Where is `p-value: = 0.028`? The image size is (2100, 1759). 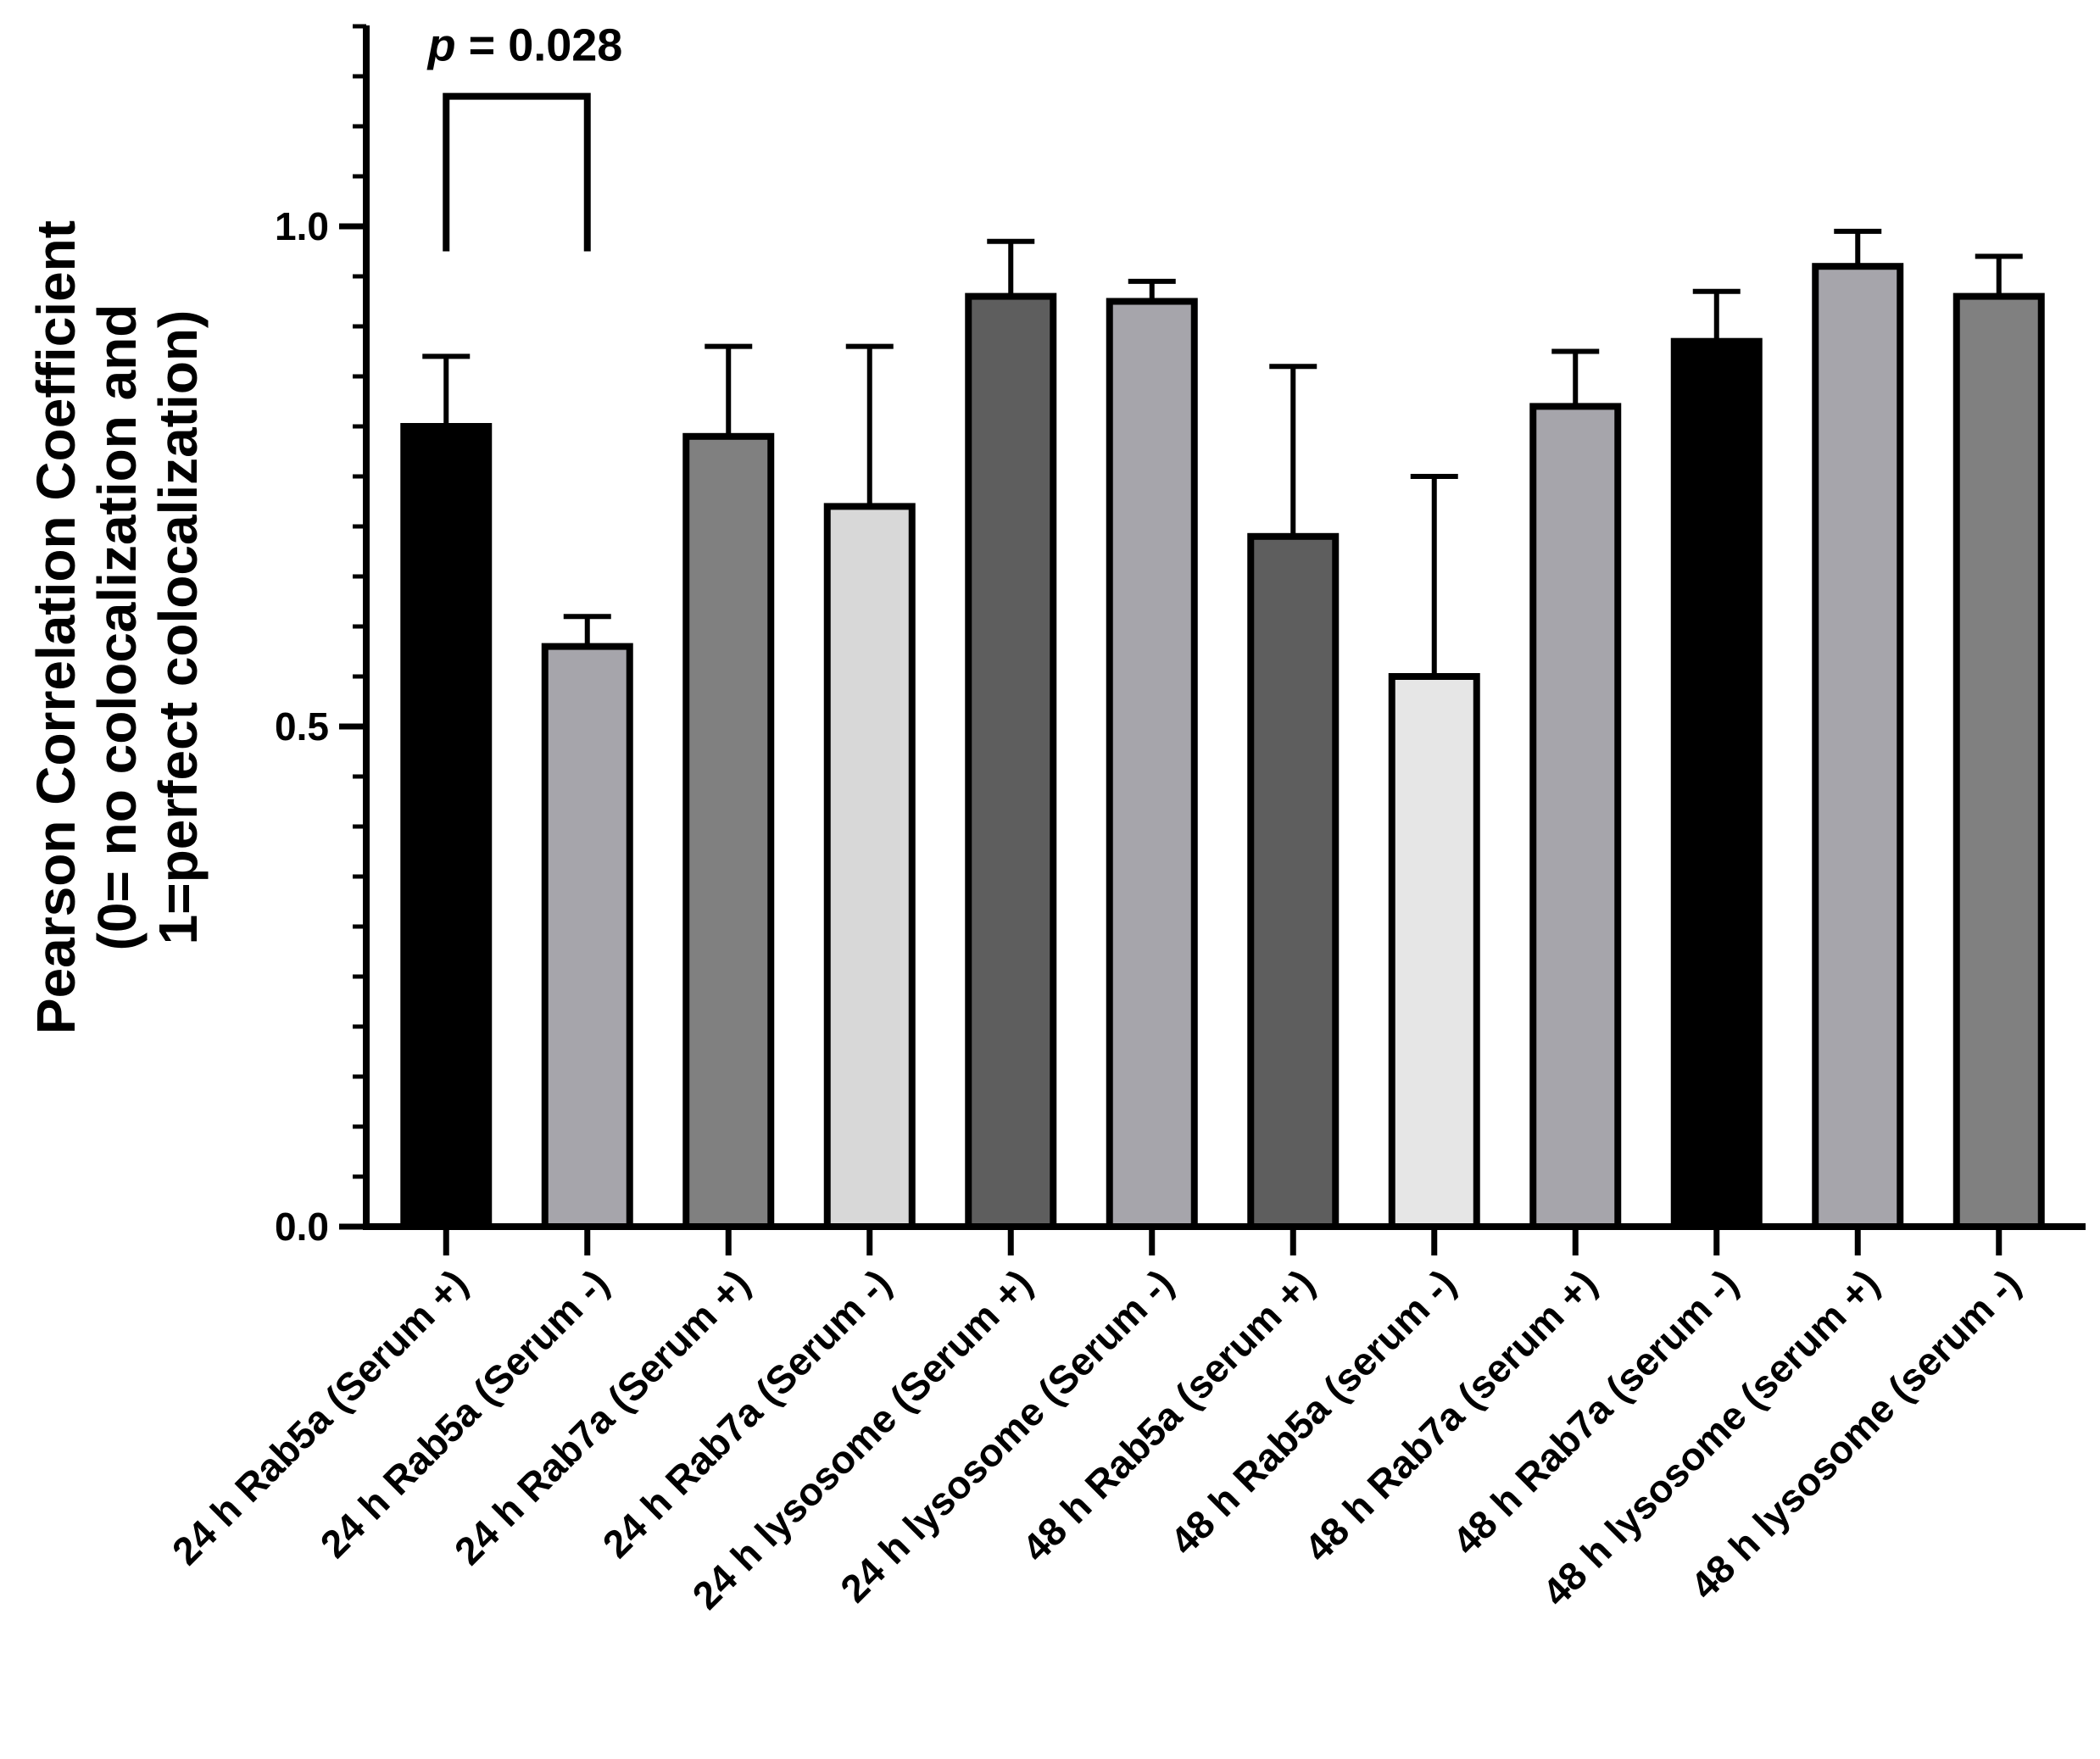
p-value: = 0.028 is located at coordinates (539, 45).